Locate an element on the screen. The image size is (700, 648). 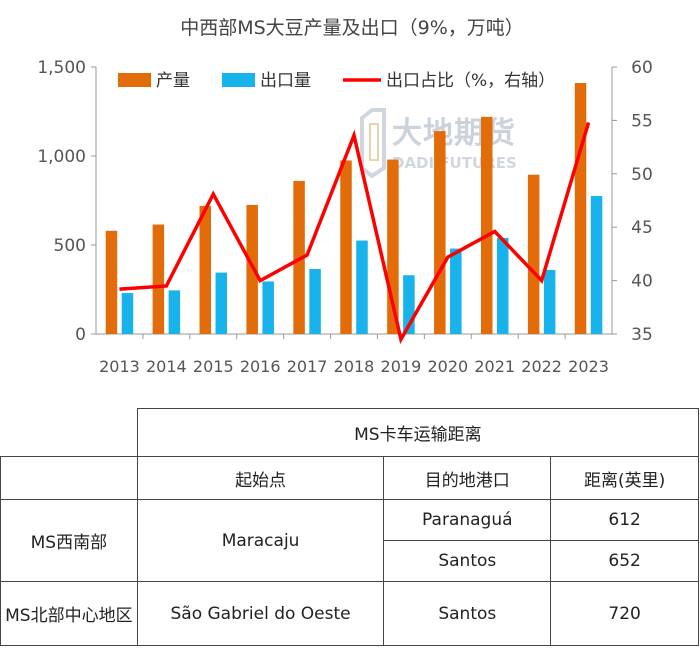
x-tick-label: 2014 is located at coordinates (166, 366).